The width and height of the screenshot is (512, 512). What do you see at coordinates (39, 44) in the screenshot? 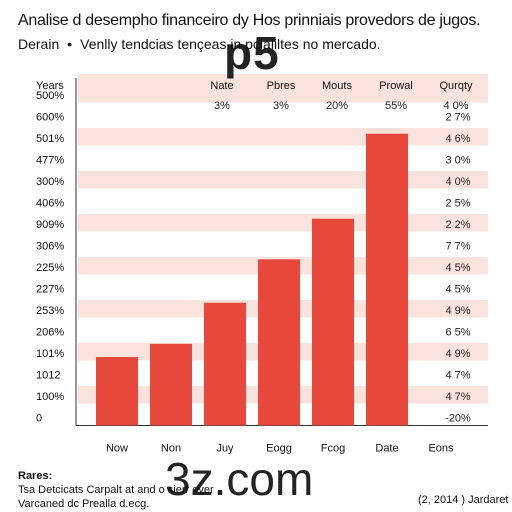
I see `subtitle-left: Derain` at bounding box center [39, 44].